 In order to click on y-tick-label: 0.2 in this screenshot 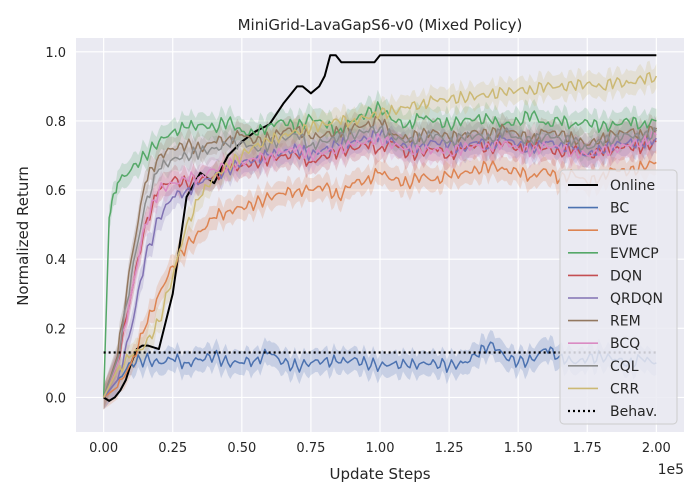, I will do `click(55, 329)`.